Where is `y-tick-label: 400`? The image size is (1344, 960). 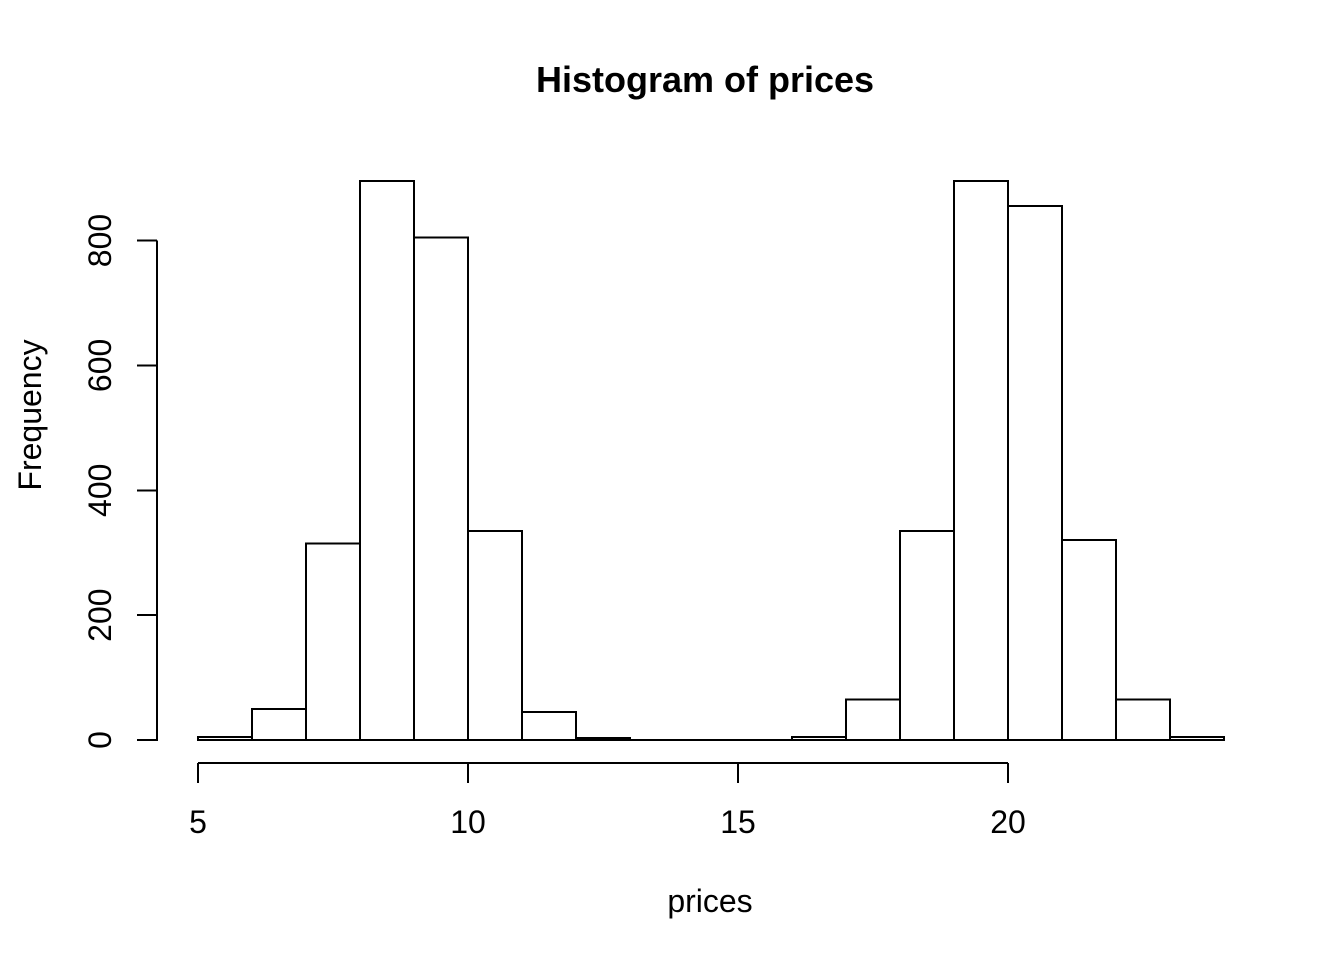 y-tick-label: 400 is located at coordinates (100, 490).